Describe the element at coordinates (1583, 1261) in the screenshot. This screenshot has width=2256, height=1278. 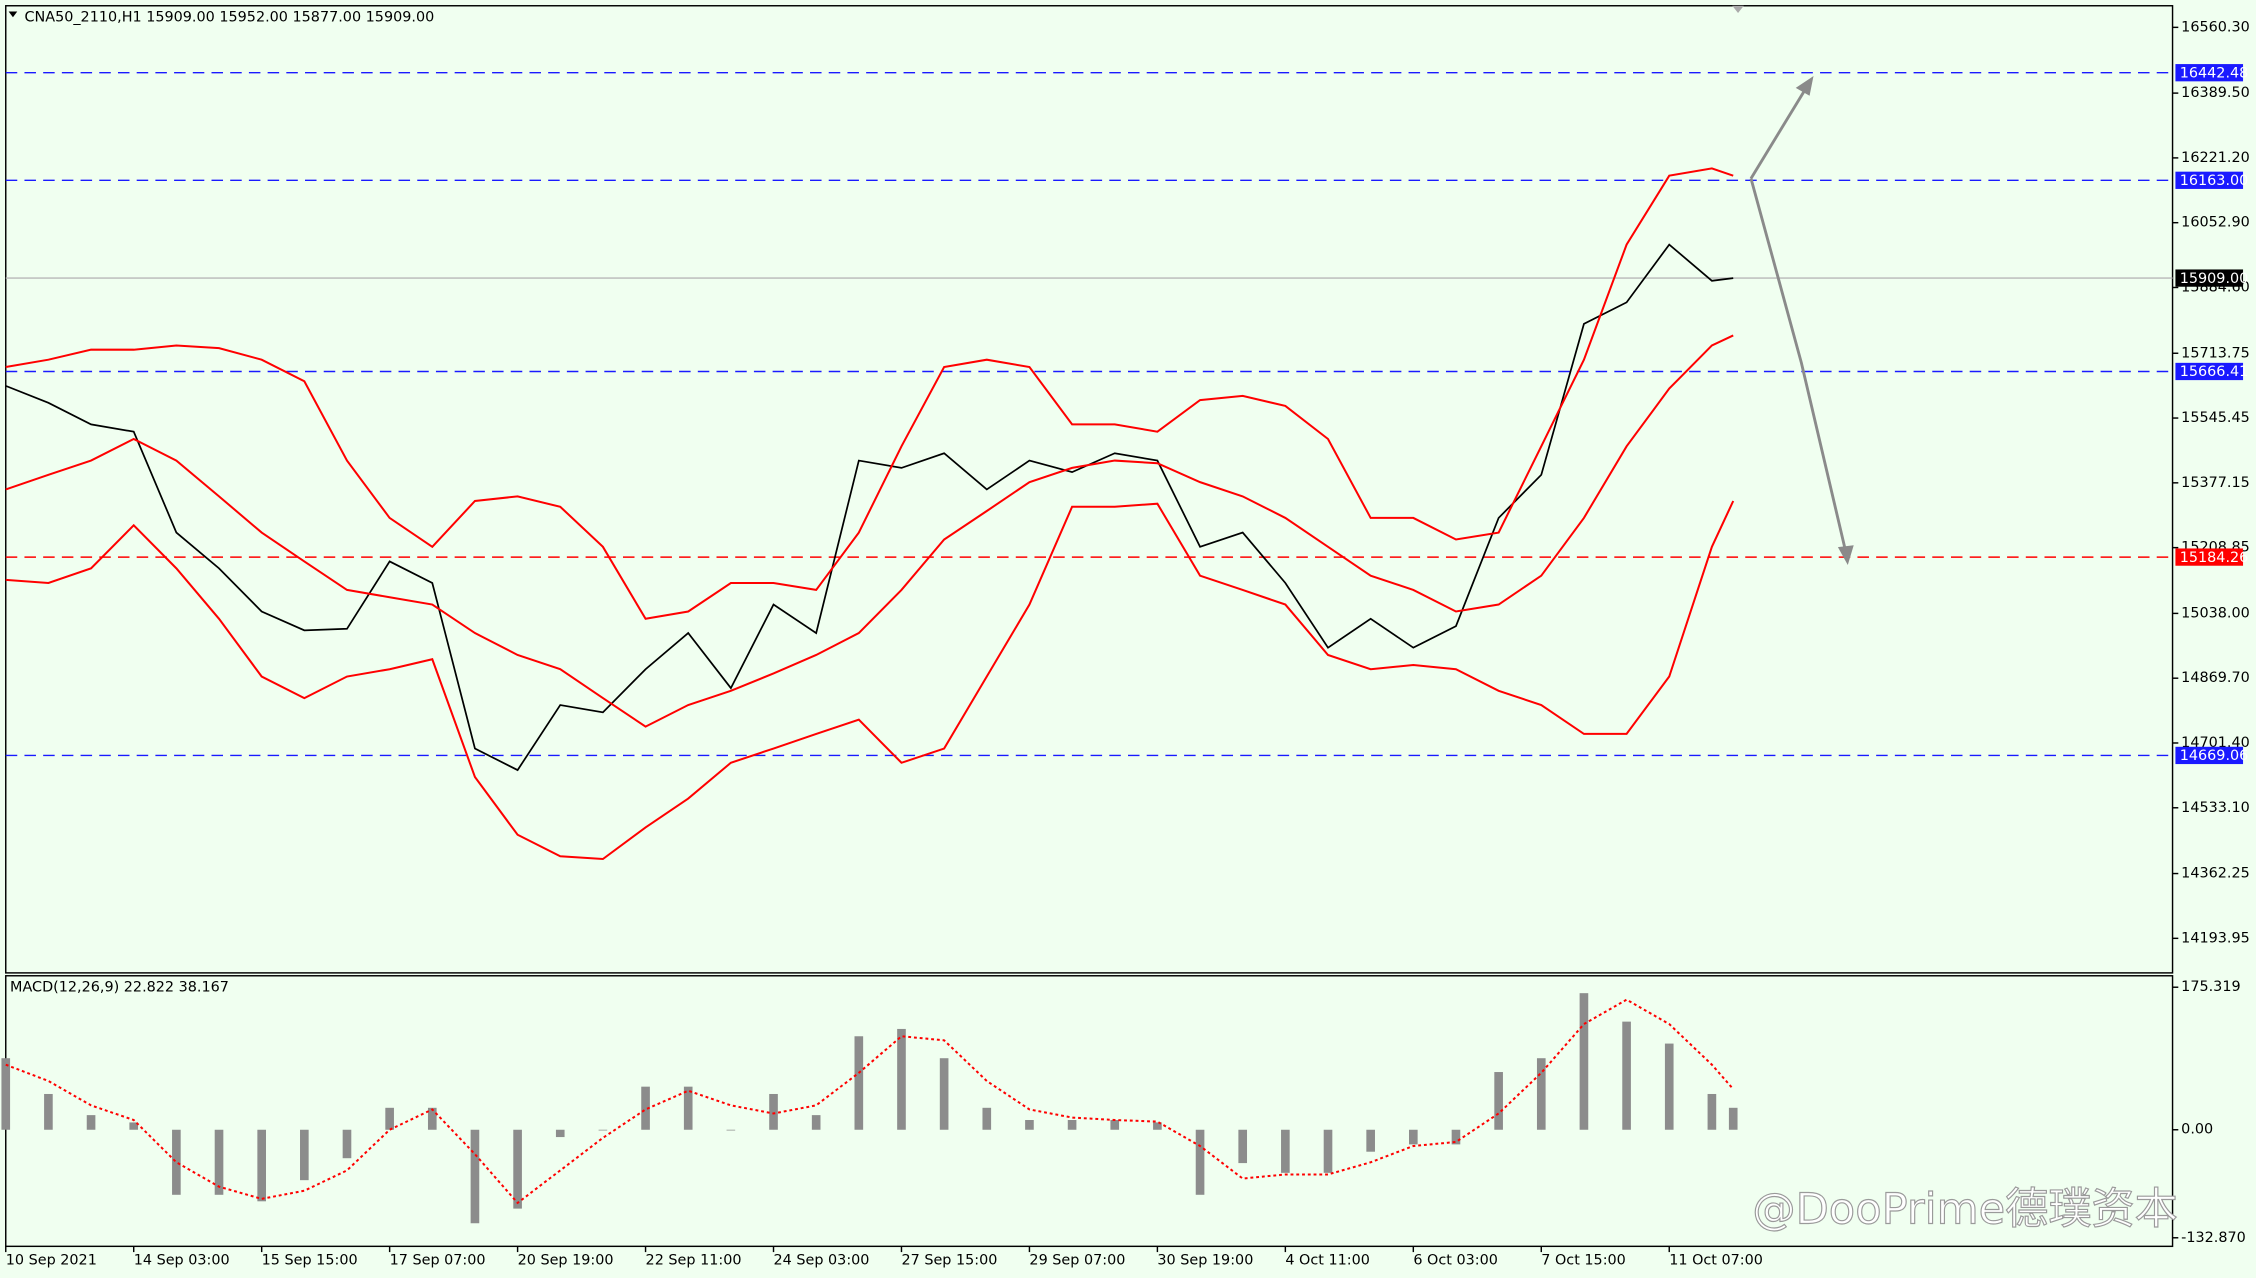
I see `x-tick-label: 7 Oct 15:00` at that location.